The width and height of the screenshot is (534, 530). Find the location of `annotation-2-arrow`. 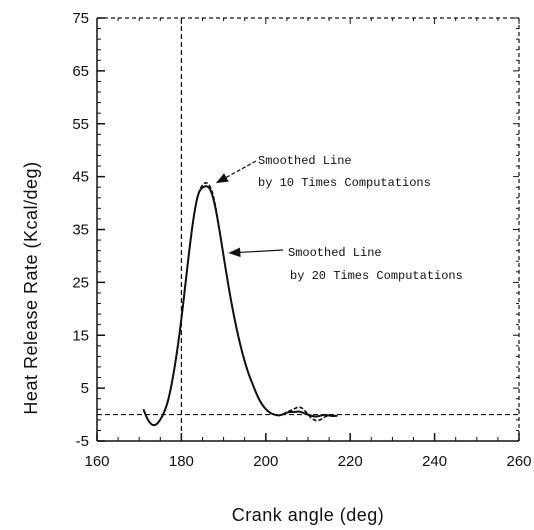

annotation-2-arrow is located at coordinates (256, 252).